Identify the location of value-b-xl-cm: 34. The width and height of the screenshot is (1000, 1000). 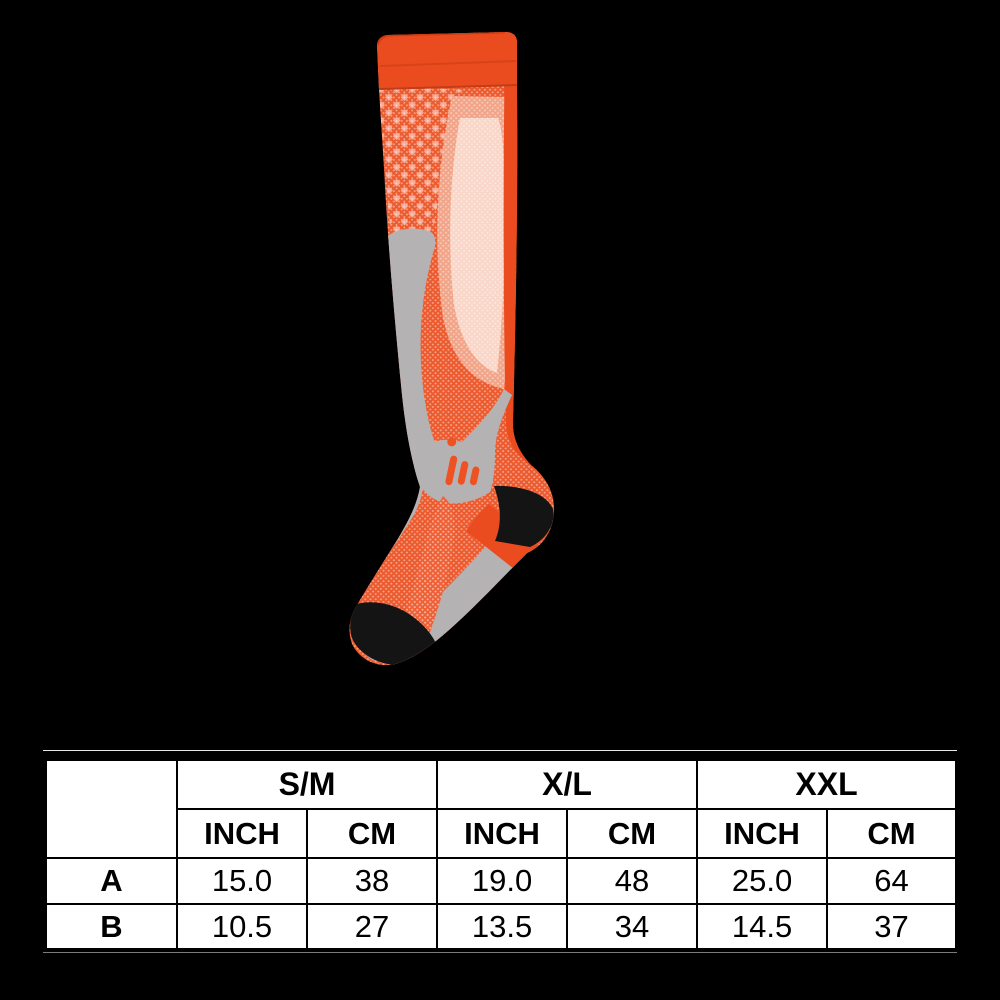
(632, 927).